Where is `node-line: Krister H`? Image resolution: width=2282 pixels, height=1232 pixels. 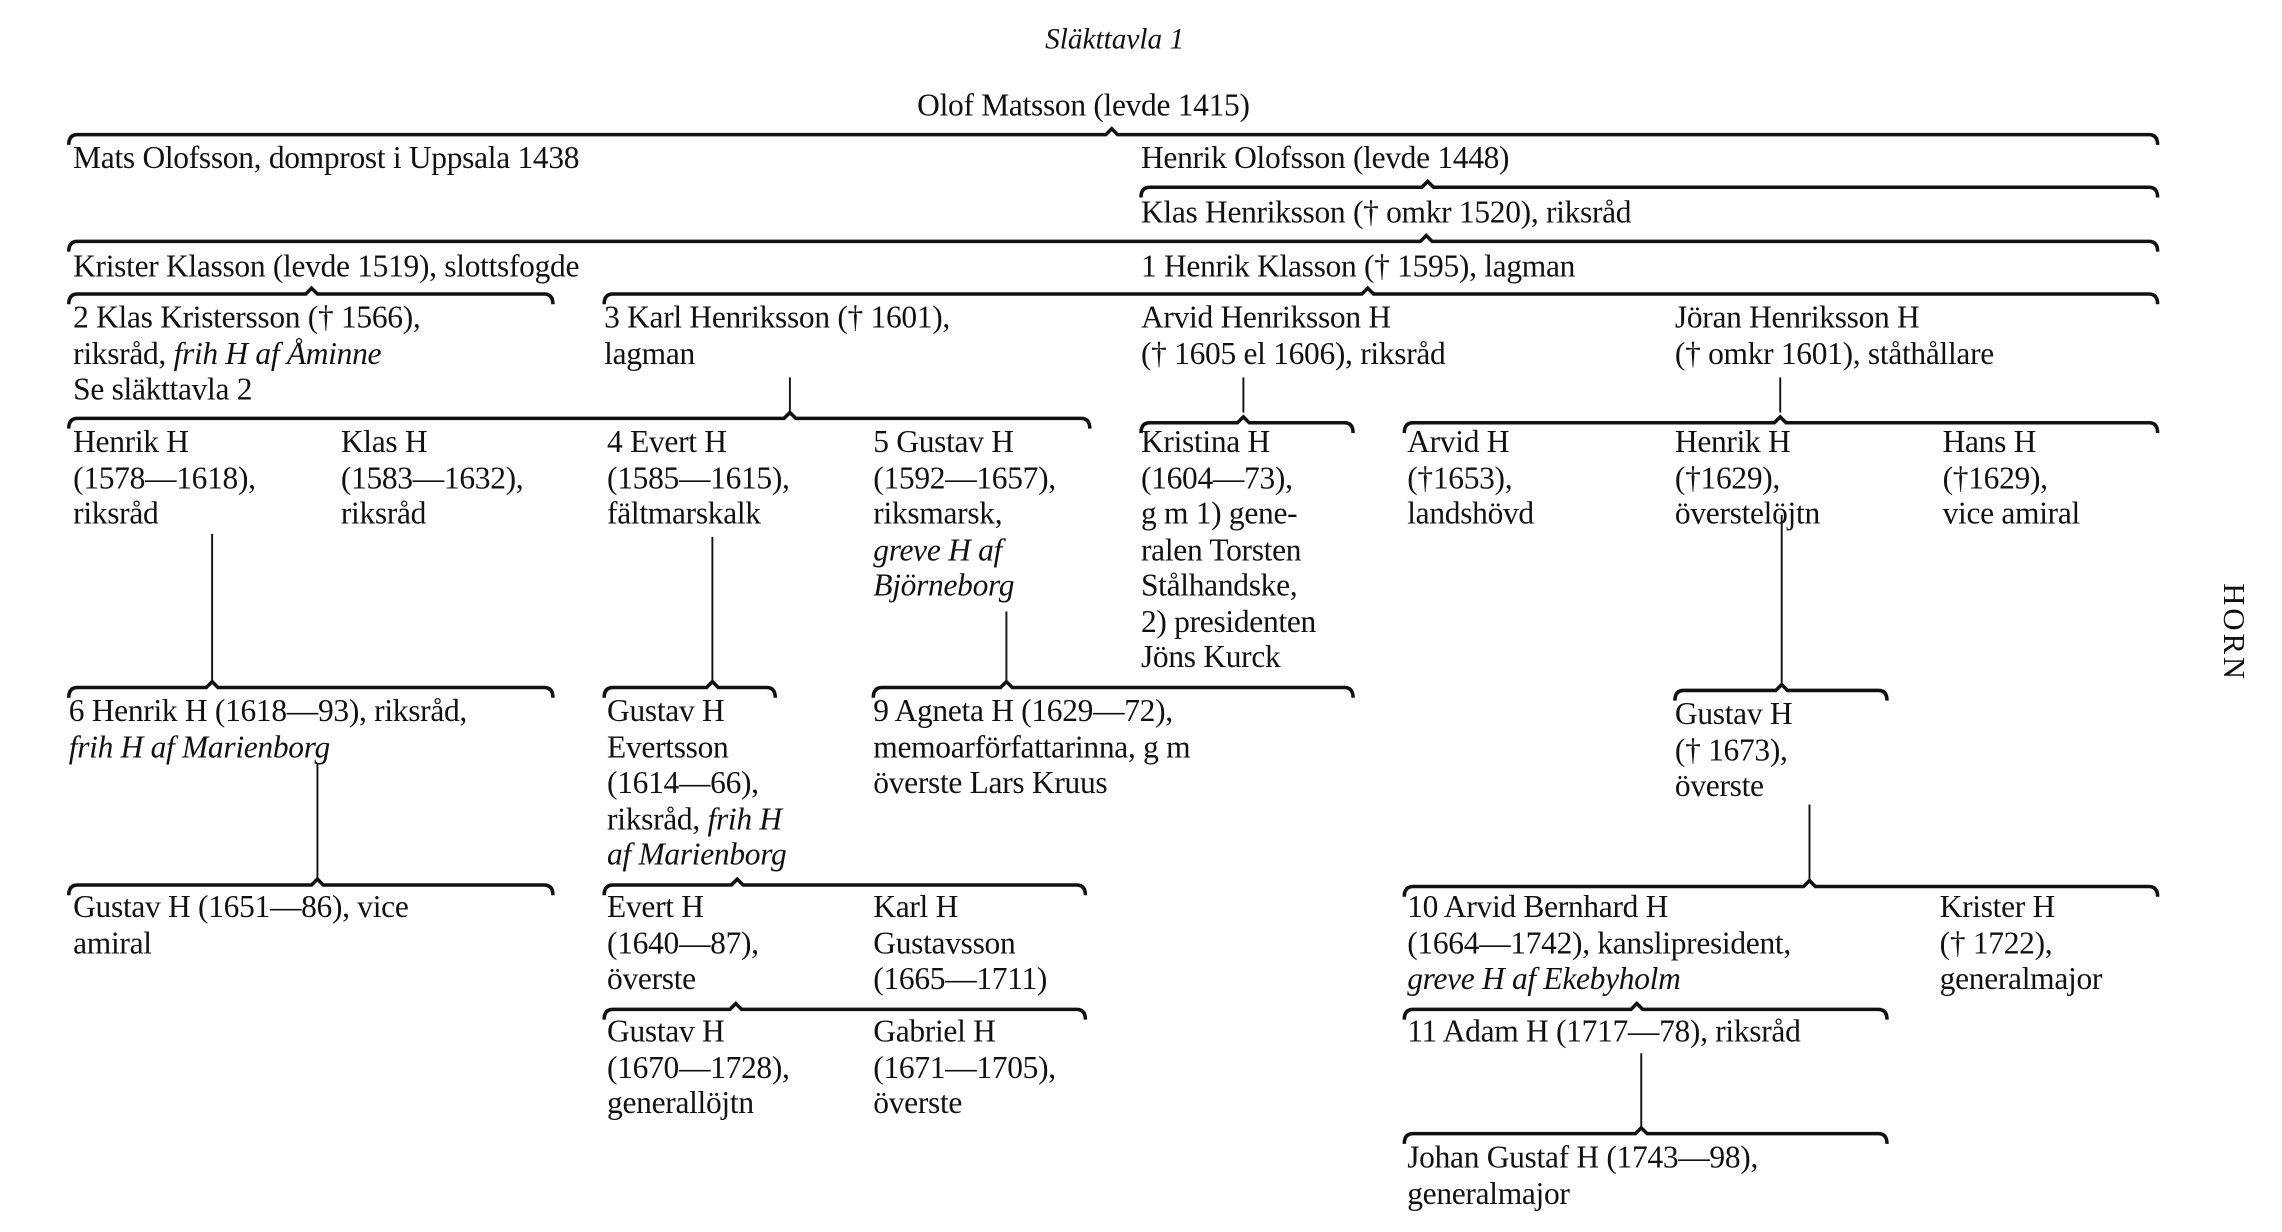
node-line: Krister H is located at coordinates (2021, 907).